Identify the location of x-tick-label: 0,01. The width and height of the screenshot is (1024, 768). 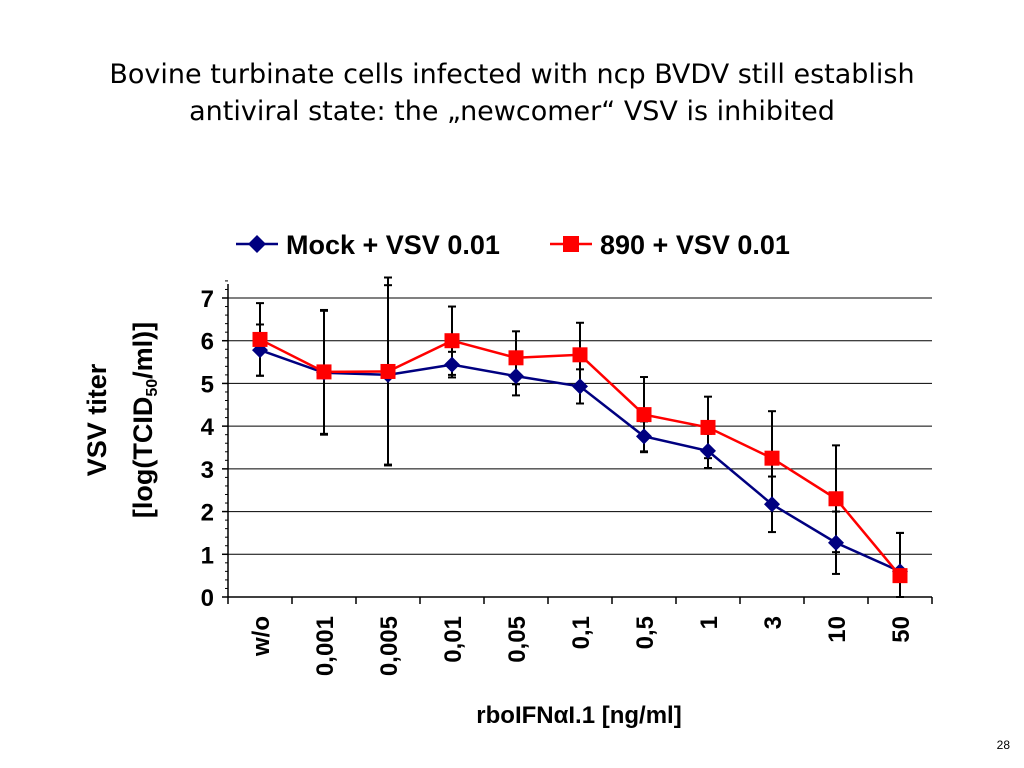
(453, 639).